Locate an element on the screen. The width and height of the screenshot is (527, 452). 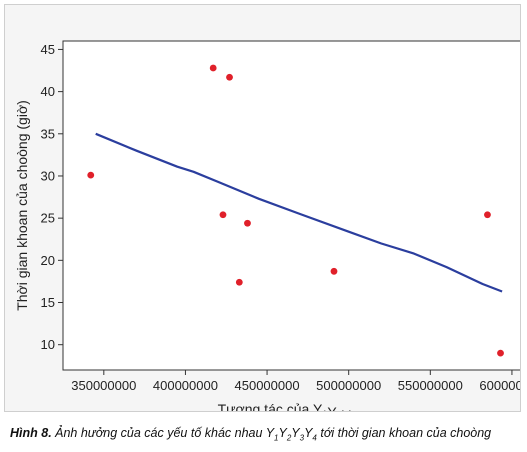
y-tick-label: 40 is located at coordinates (48, 91).